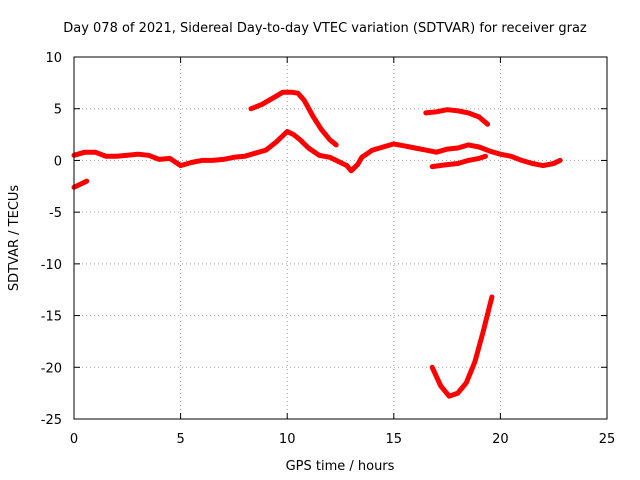 The image size is (640, 480). I want to click on y-tick-label: -20, so click(51, 368).